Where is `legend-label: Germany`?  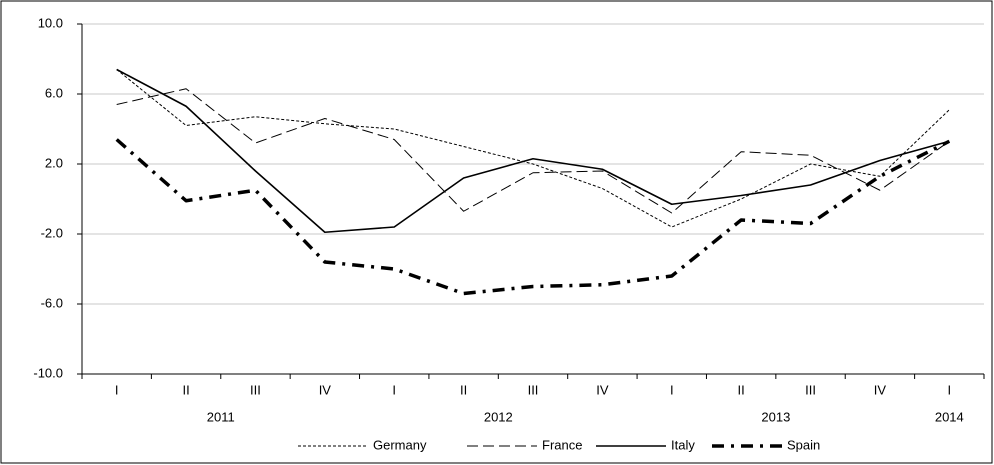 legend-label: Germany is located at coordinates (400, 444).